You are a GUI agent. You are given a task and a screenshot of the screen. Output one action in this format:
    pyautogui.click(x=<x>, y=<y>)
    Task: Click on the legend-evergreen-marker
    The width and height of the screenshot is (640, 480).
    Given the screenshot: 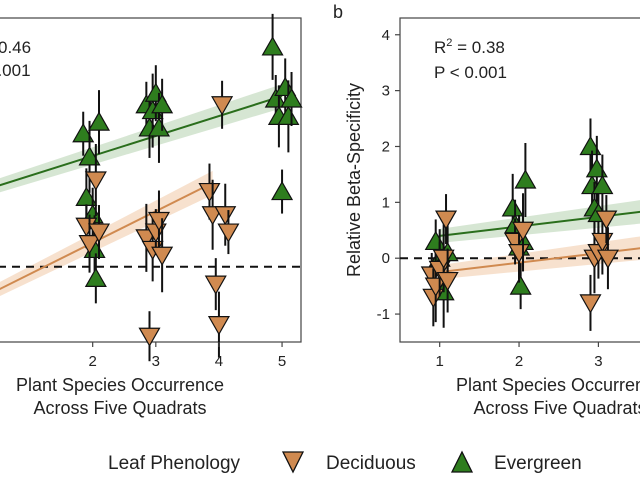 What is the action you would take?
    pyautogui.click(x=462, y=461)
    